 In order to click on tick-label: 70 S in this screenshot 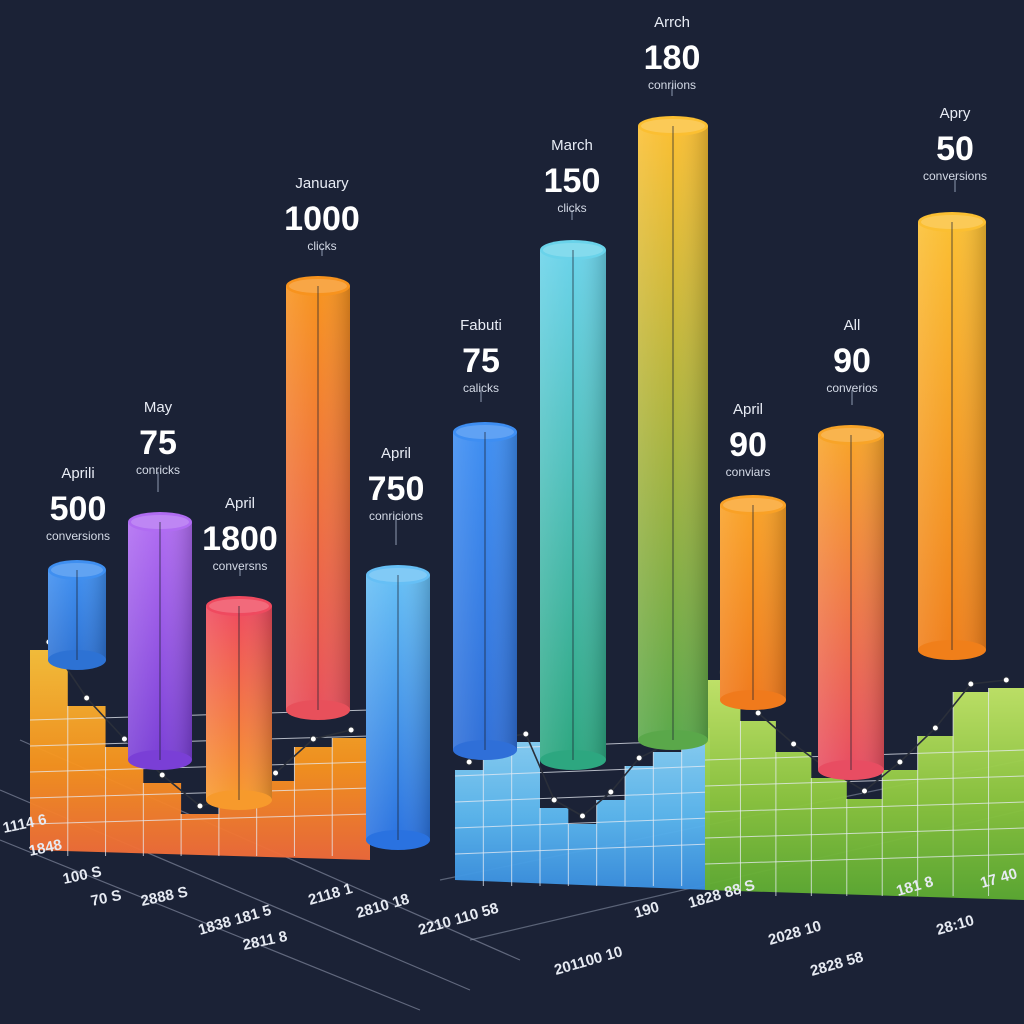, I will do `click(106, 898)`.